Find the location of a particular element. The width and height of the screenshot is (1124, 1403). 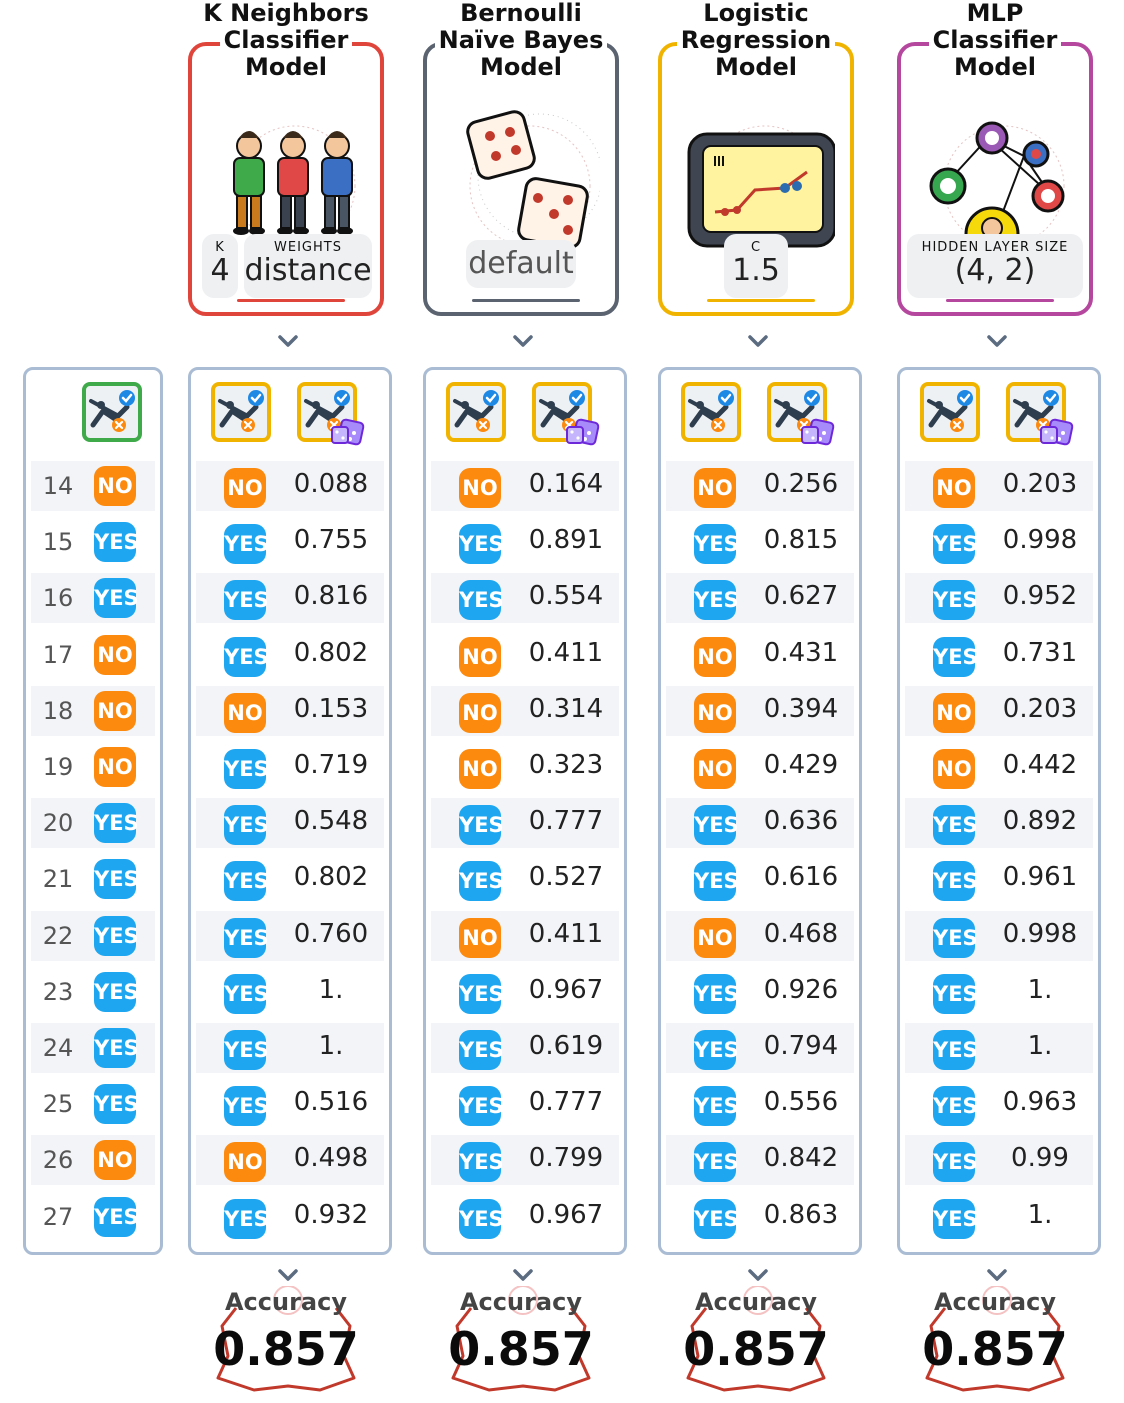

predicted-probability: 0.498 is located at coordinates (331, 1158).